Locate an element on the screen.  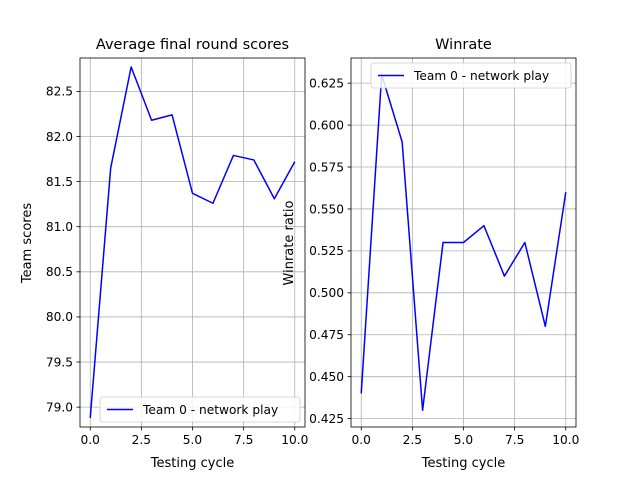
y-tick-label: 82.0 is located at coordinates (59, 137).